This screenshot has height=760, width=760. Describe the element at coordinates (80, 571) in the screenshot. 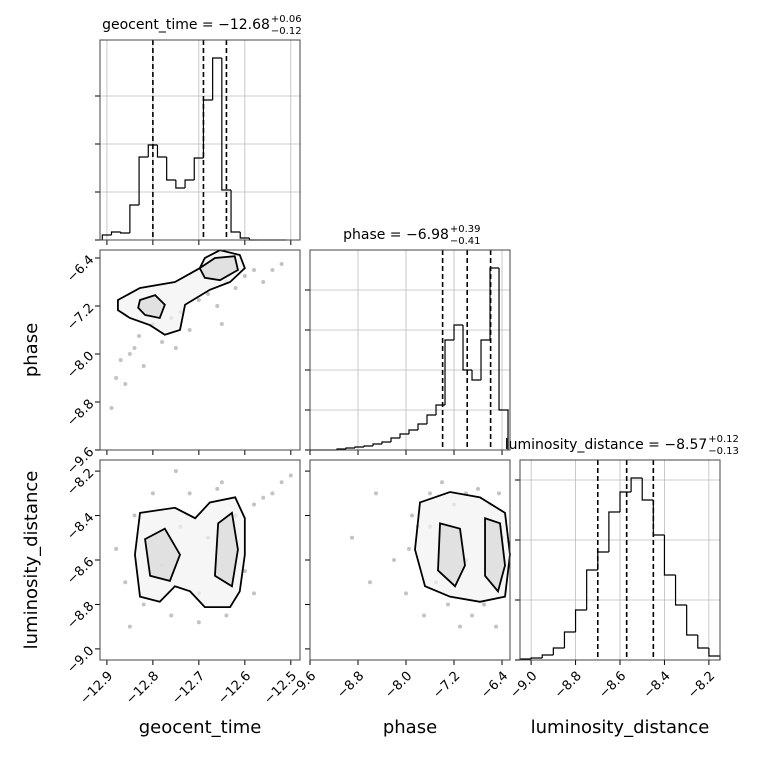

I see `y-tick-label: −8.6` at that location.